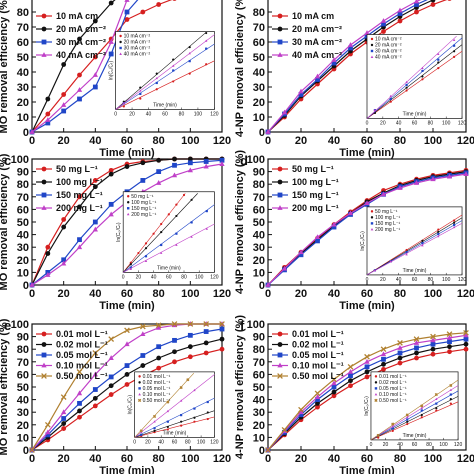 This screenshot has width=474, height=474. What do you see at coordinates (157, 389) in the screenshot?
I see `inset-legend-label: 0.05 mol L⁻¹` at bounding box center [157, 389].